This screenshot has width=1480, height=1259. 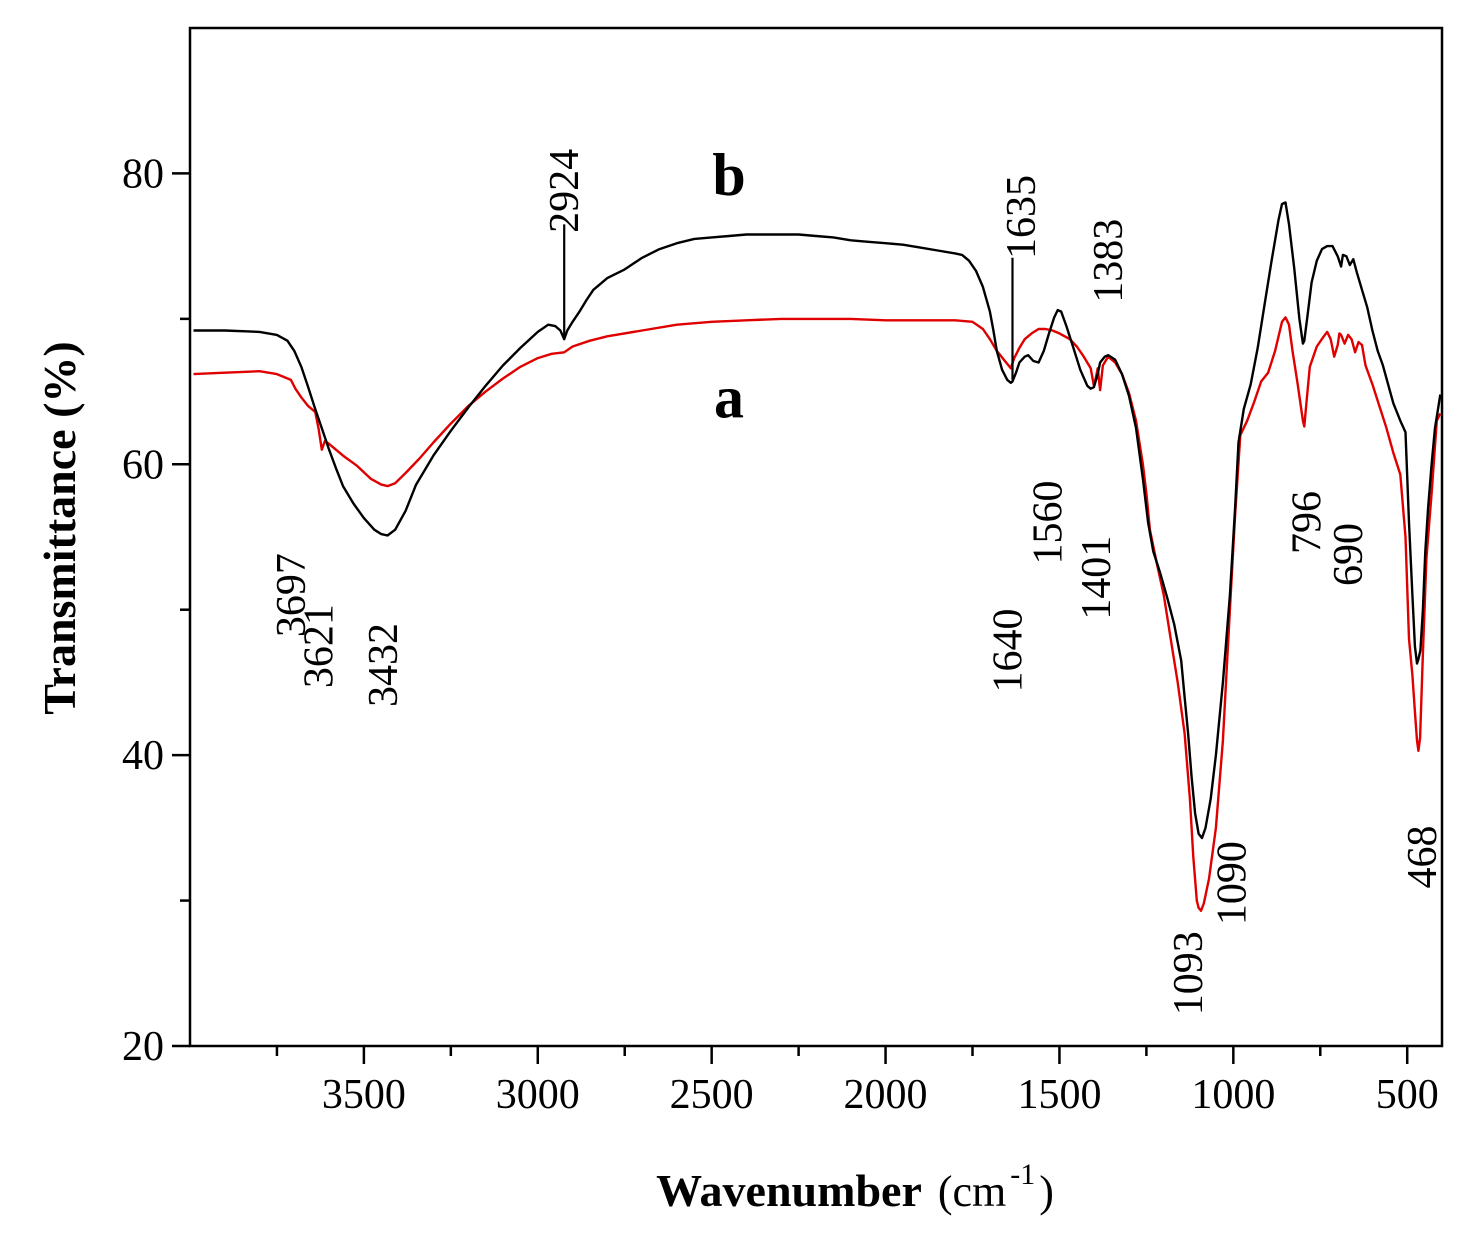 What do you see at coordinates (1233, 883) in the screenshot?
I see `annotation-1090: 1090` at bounding box center [1233, 883].